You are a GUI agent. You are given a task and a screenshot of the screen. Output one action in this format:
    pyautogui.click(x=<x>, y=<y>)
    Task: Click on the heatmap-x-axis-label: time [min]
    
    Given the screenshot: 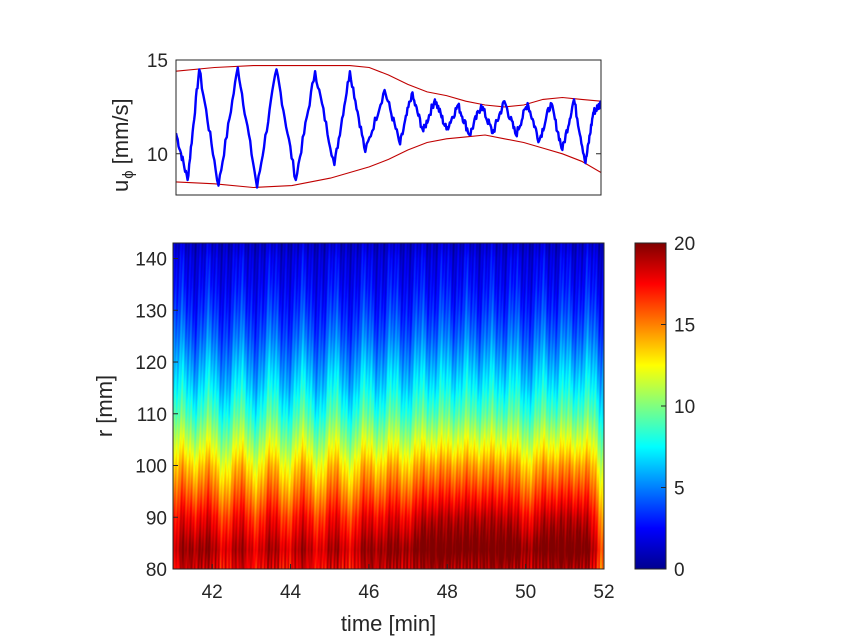 What is the action you would take?
    pyautogui.click(x=388, y=623)
    